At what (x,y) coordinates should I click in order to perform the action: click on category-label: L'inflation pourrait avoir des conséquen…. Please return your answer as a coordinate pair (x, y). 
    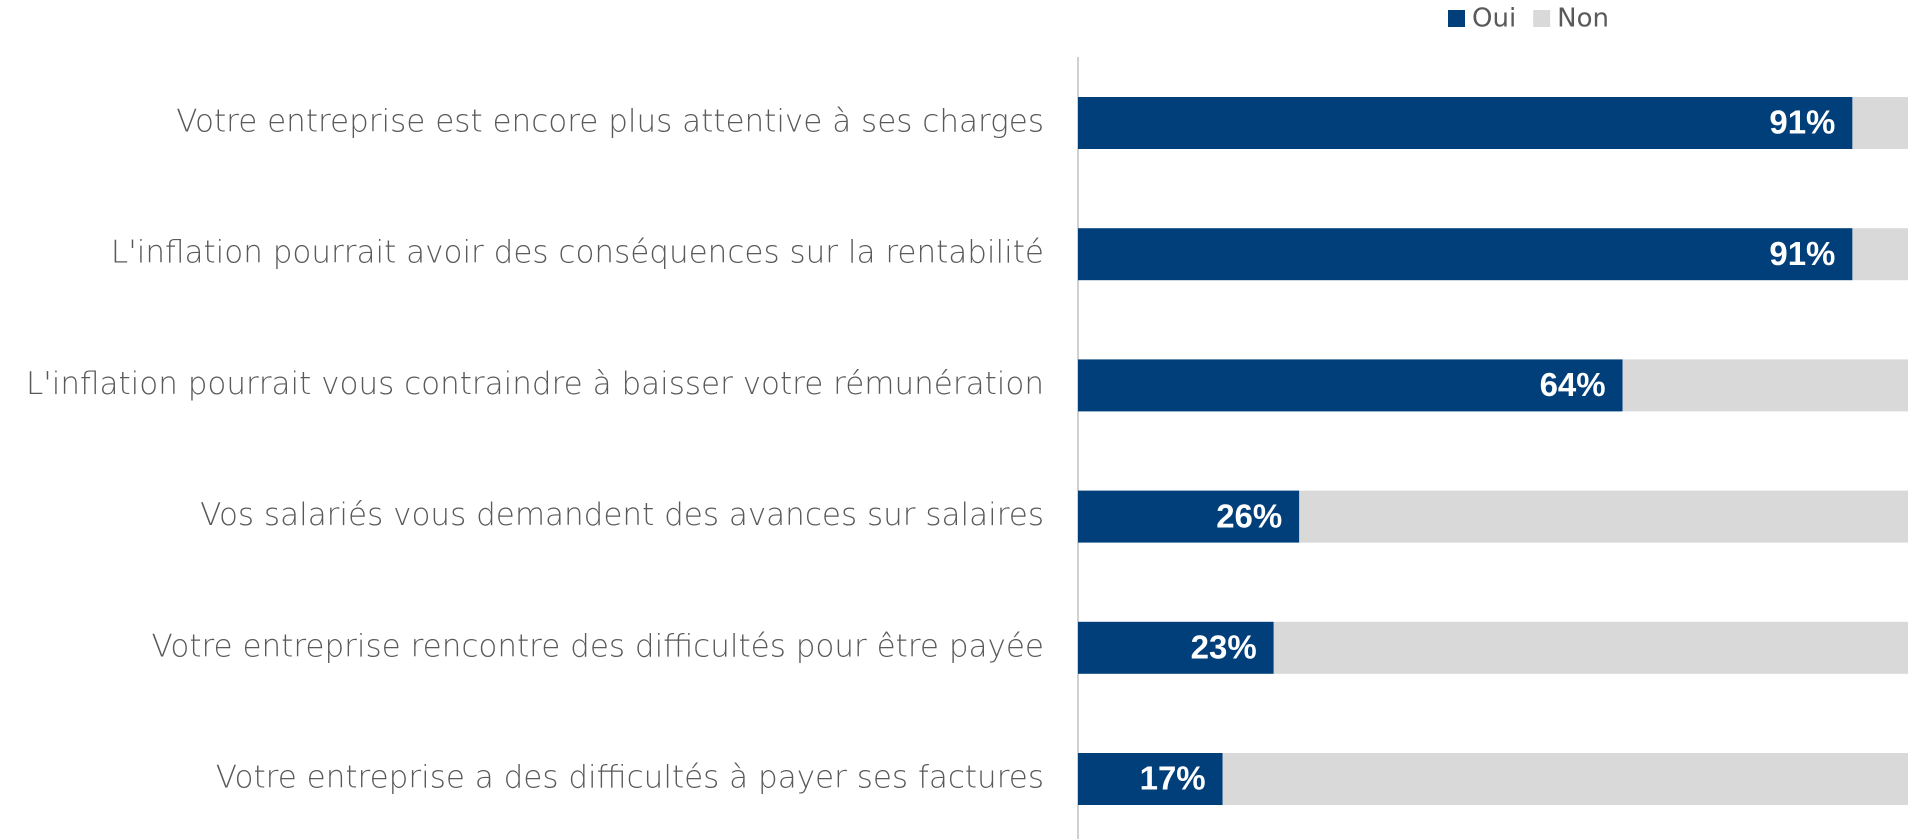
    Looking at the image, I should click on (577, 253).